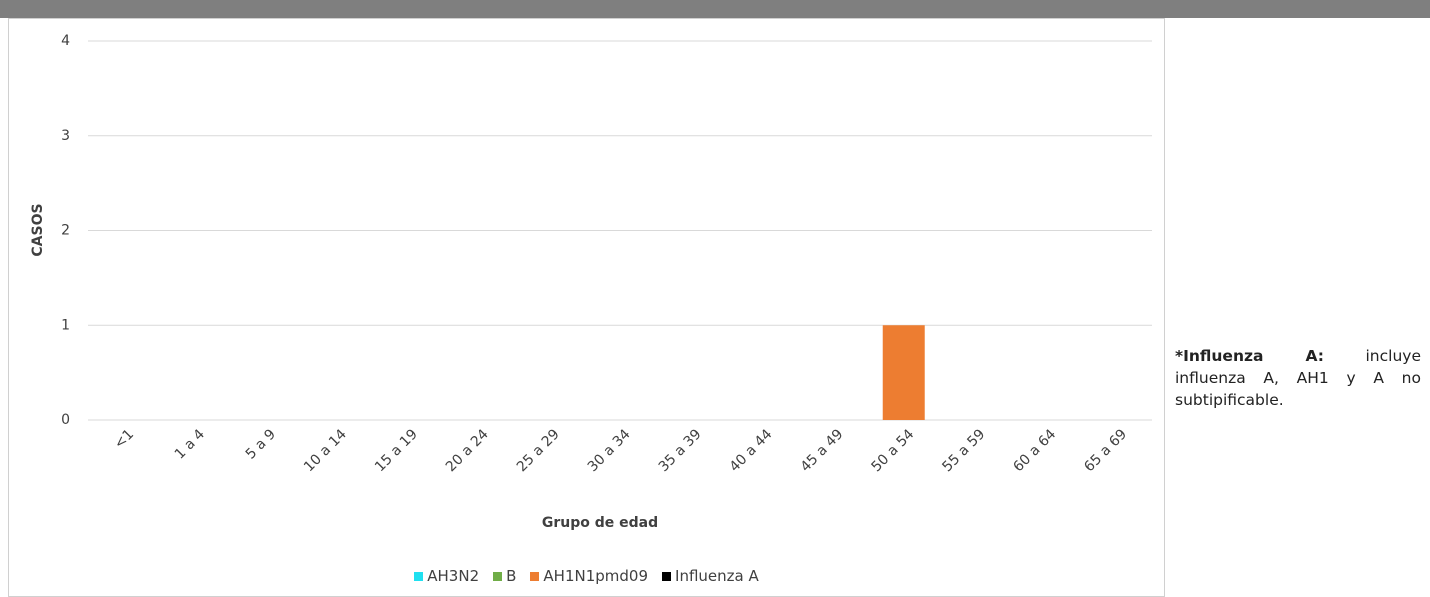 This screenshot has width=1430, height=597. I want to click on legend-label: B, so click(511, 576).